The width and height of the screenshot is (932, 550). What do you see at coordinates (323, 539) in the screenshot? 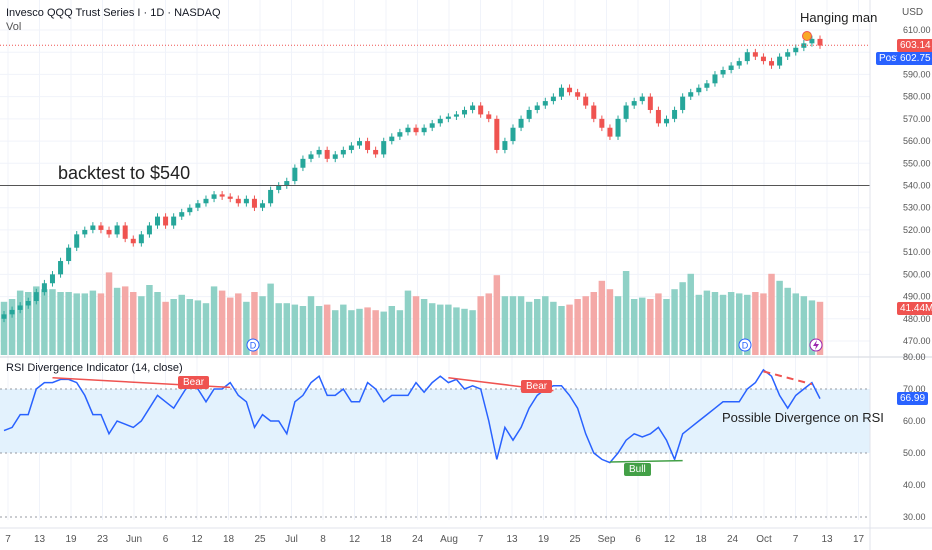
I see `time-tick-label: 8` at bounding box center [323, 539].